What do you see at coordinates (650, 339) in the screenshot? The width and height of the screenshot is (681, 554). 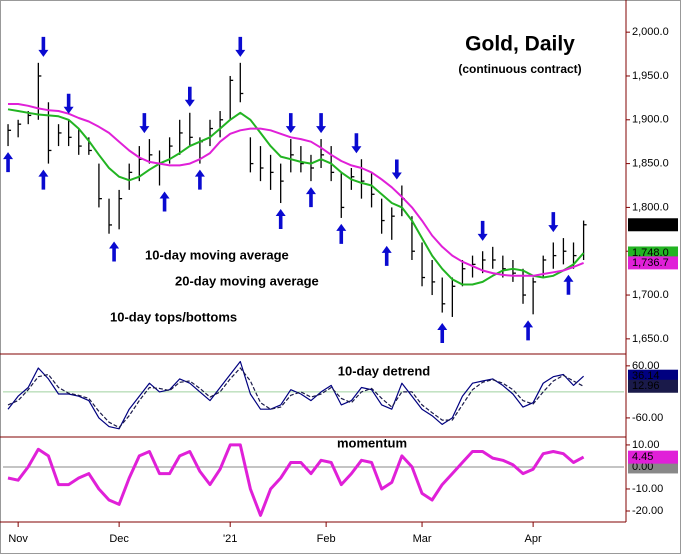 I see `y-tick-label: 1,650.0` at bounding box center [650, 339].